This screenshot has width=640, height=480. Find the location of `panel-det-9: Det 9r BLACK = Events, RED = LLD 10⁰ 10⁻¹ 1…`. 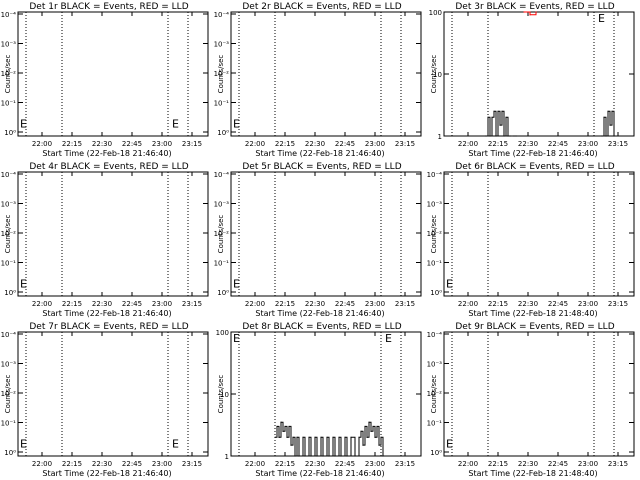

panel-det-9: Det 9r BLACK = Events, RED = LLD 10⁰ 10⁻¹ 1… is located at coordinates (531, 400).